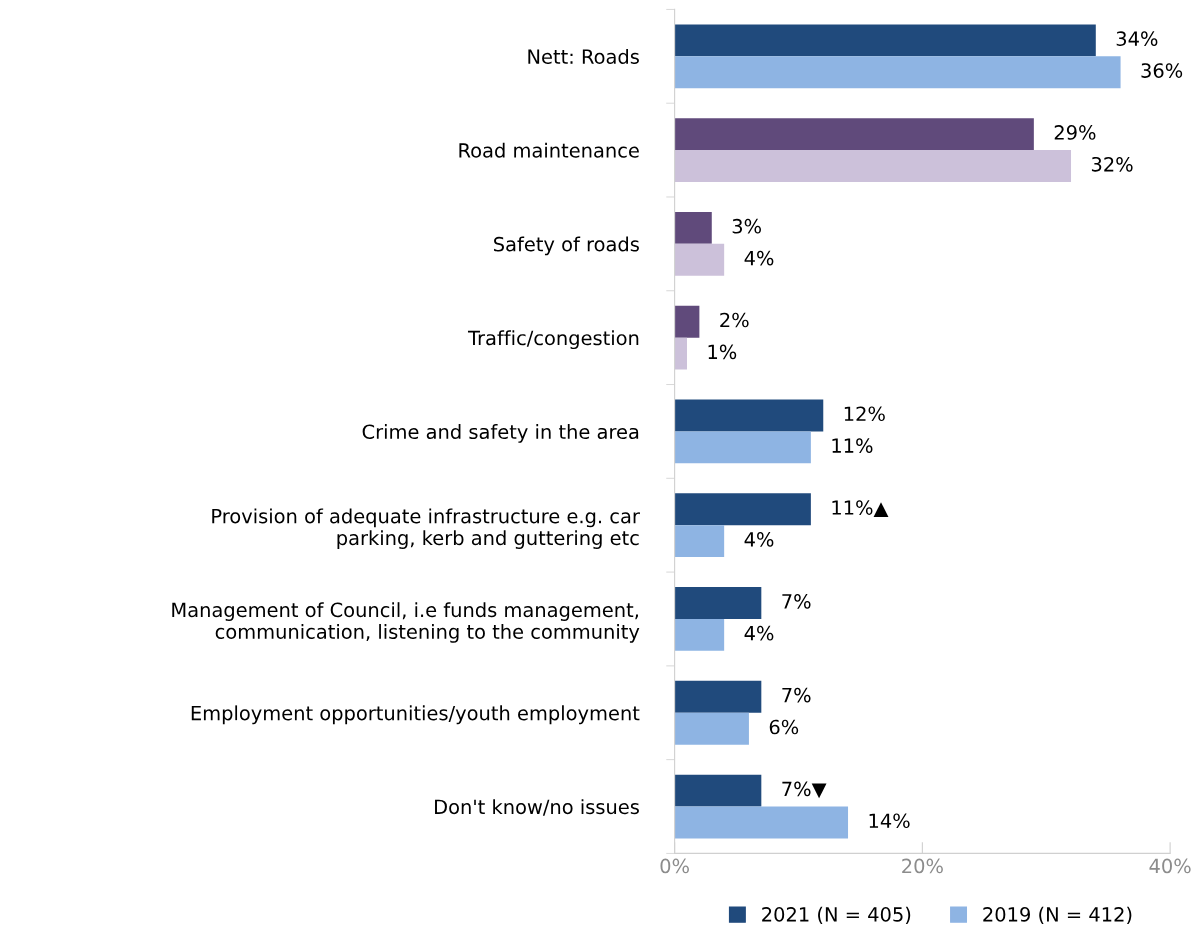 This screenshot has height=943, width=1194. Describe the element at coordinates (722, 352) in the screenshot. I see `data-label: 1%` at that location.